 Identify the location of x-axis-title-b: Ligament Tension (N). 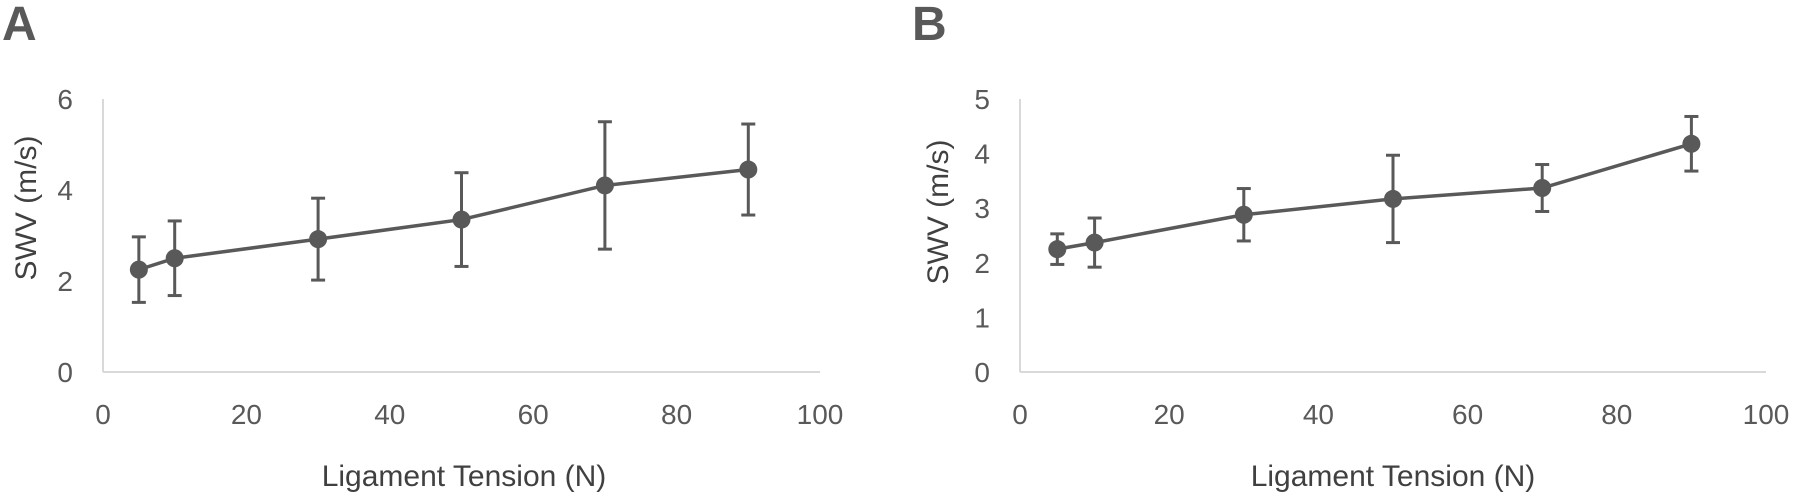
(1393, 476).